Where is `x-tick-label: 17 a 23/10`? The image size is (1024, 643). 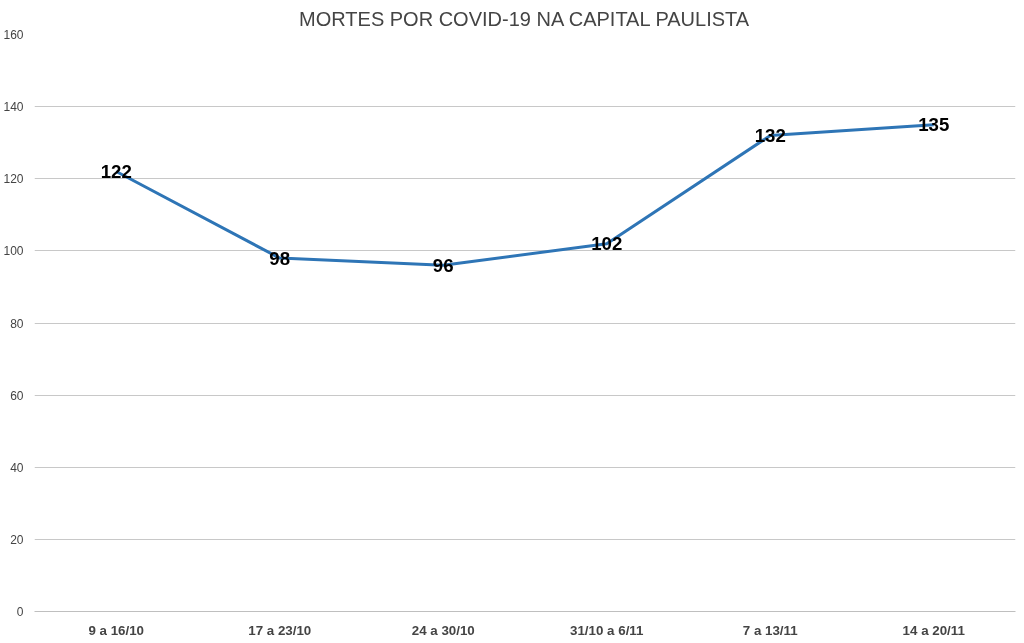 x-tick-label: 17 a 23/10 is located at coordinates (280, 630).